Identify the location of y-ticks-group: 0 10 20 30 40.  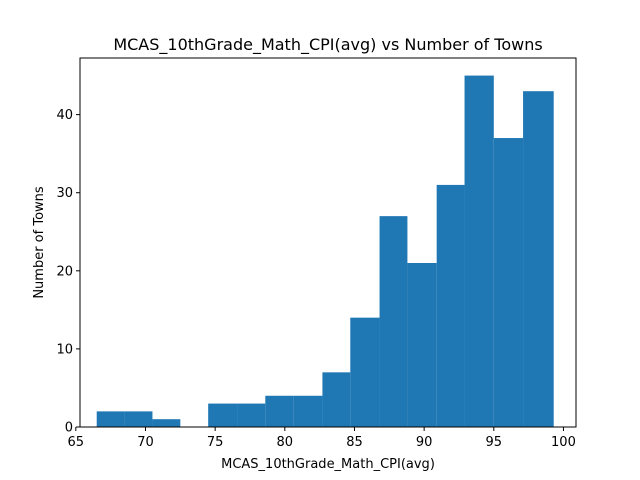
(68, 272).